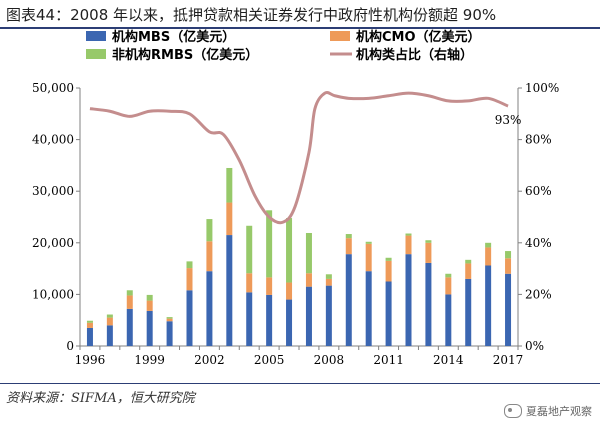  Describe the element at coordinates (209, 360) in the screenshot. I see `x-tick-label: 2002` at that location.